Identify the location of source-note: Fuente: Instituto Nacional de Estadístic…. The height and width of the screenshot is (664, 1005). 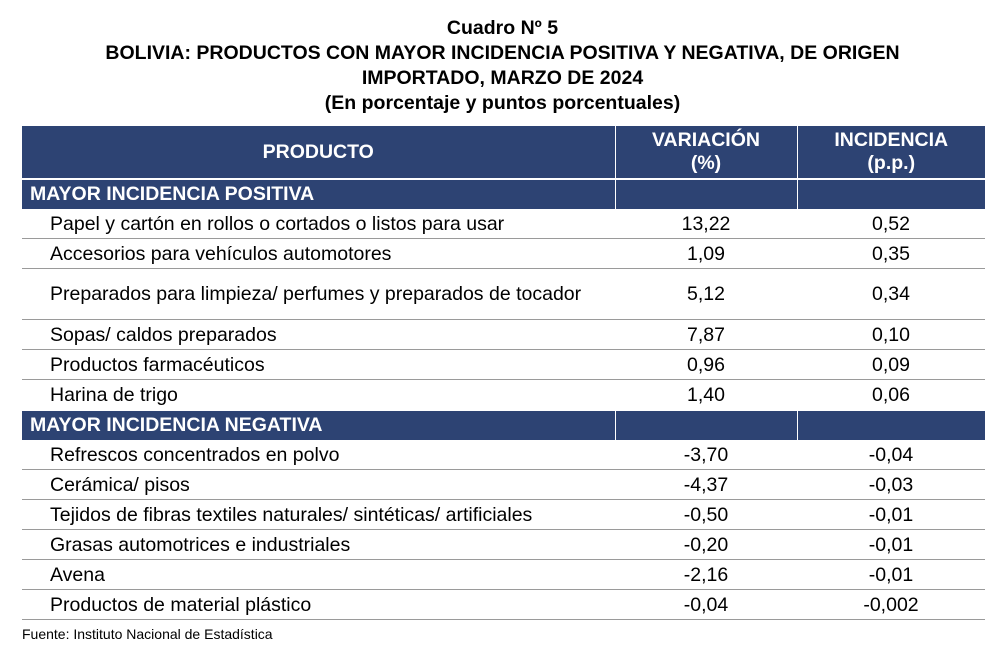
(147, 634).